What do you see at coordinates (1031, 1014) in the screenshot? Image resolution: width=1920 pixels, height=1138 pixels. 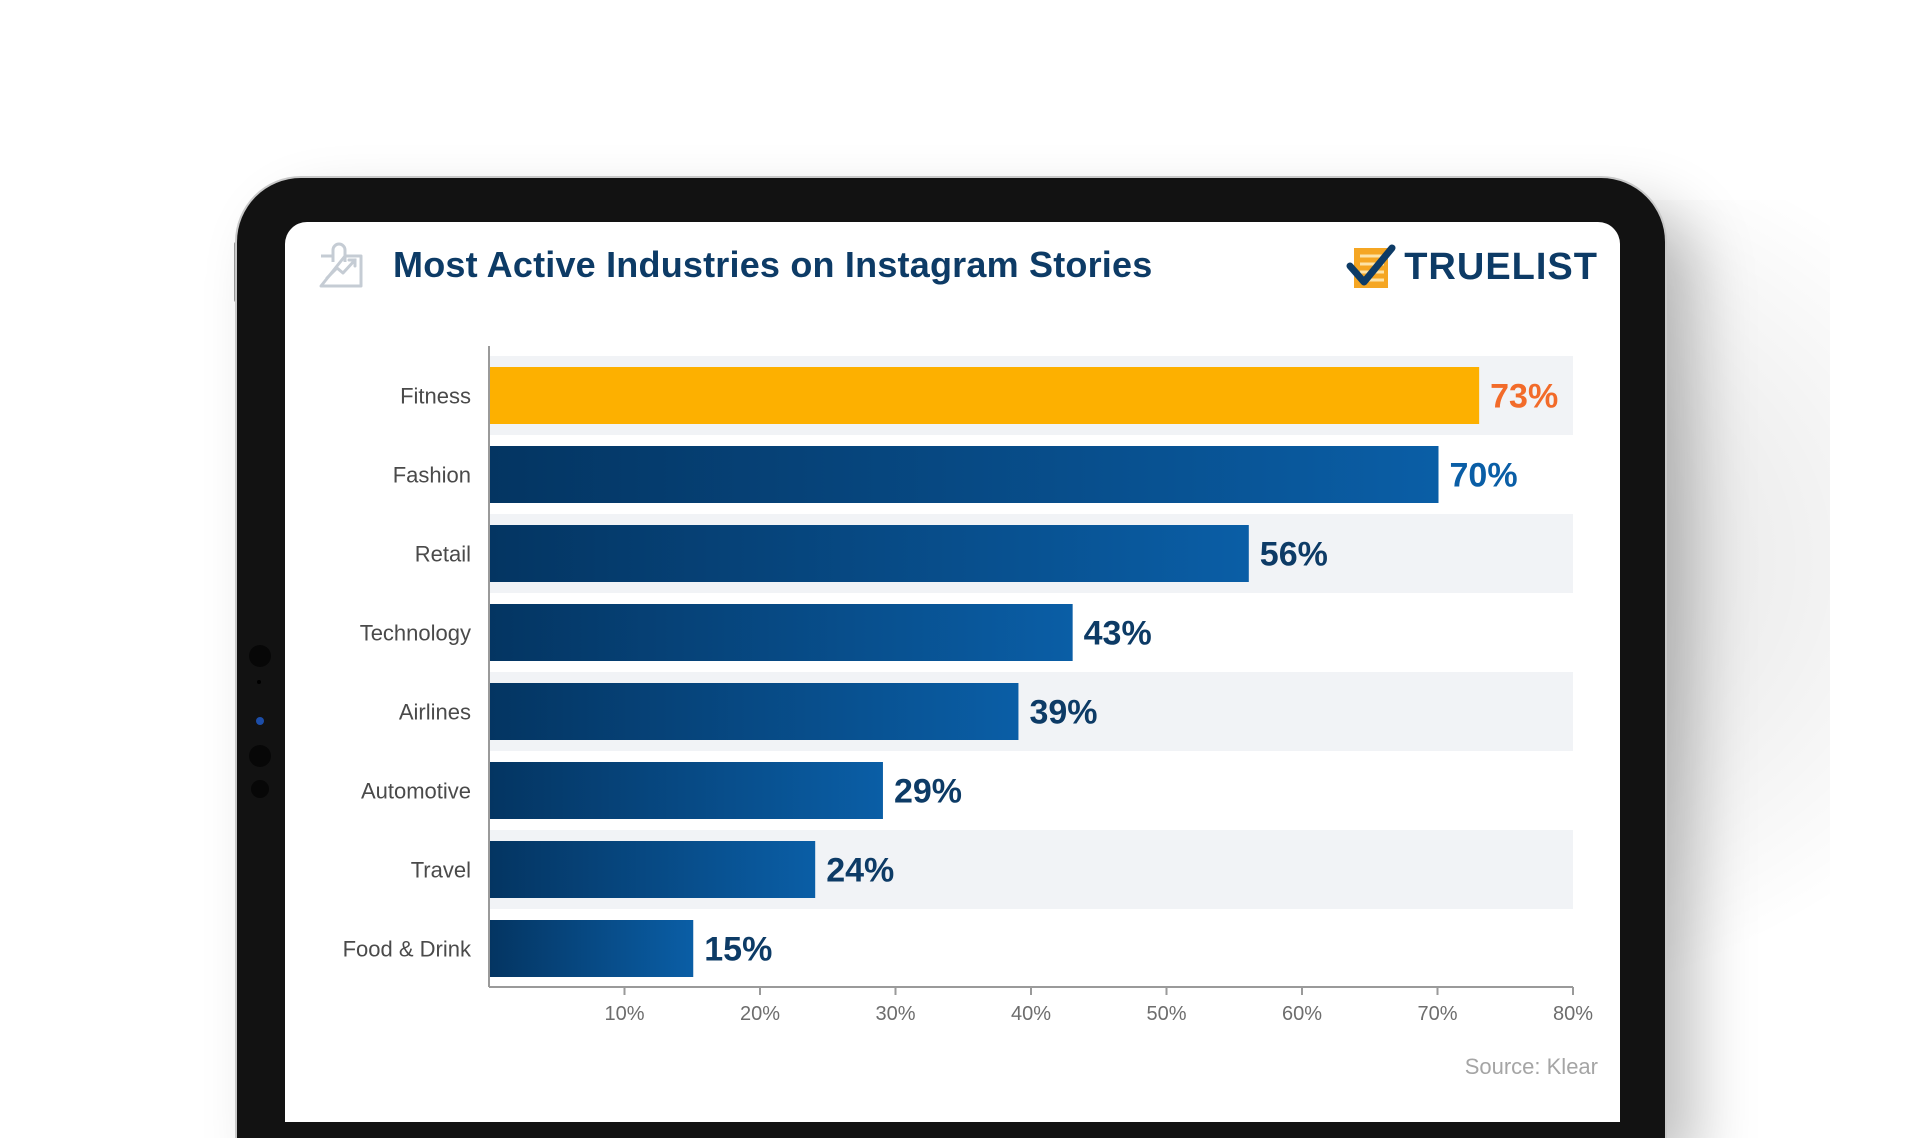 I see `x-tick-label: 40%` at bounding box center [1031, 1014].